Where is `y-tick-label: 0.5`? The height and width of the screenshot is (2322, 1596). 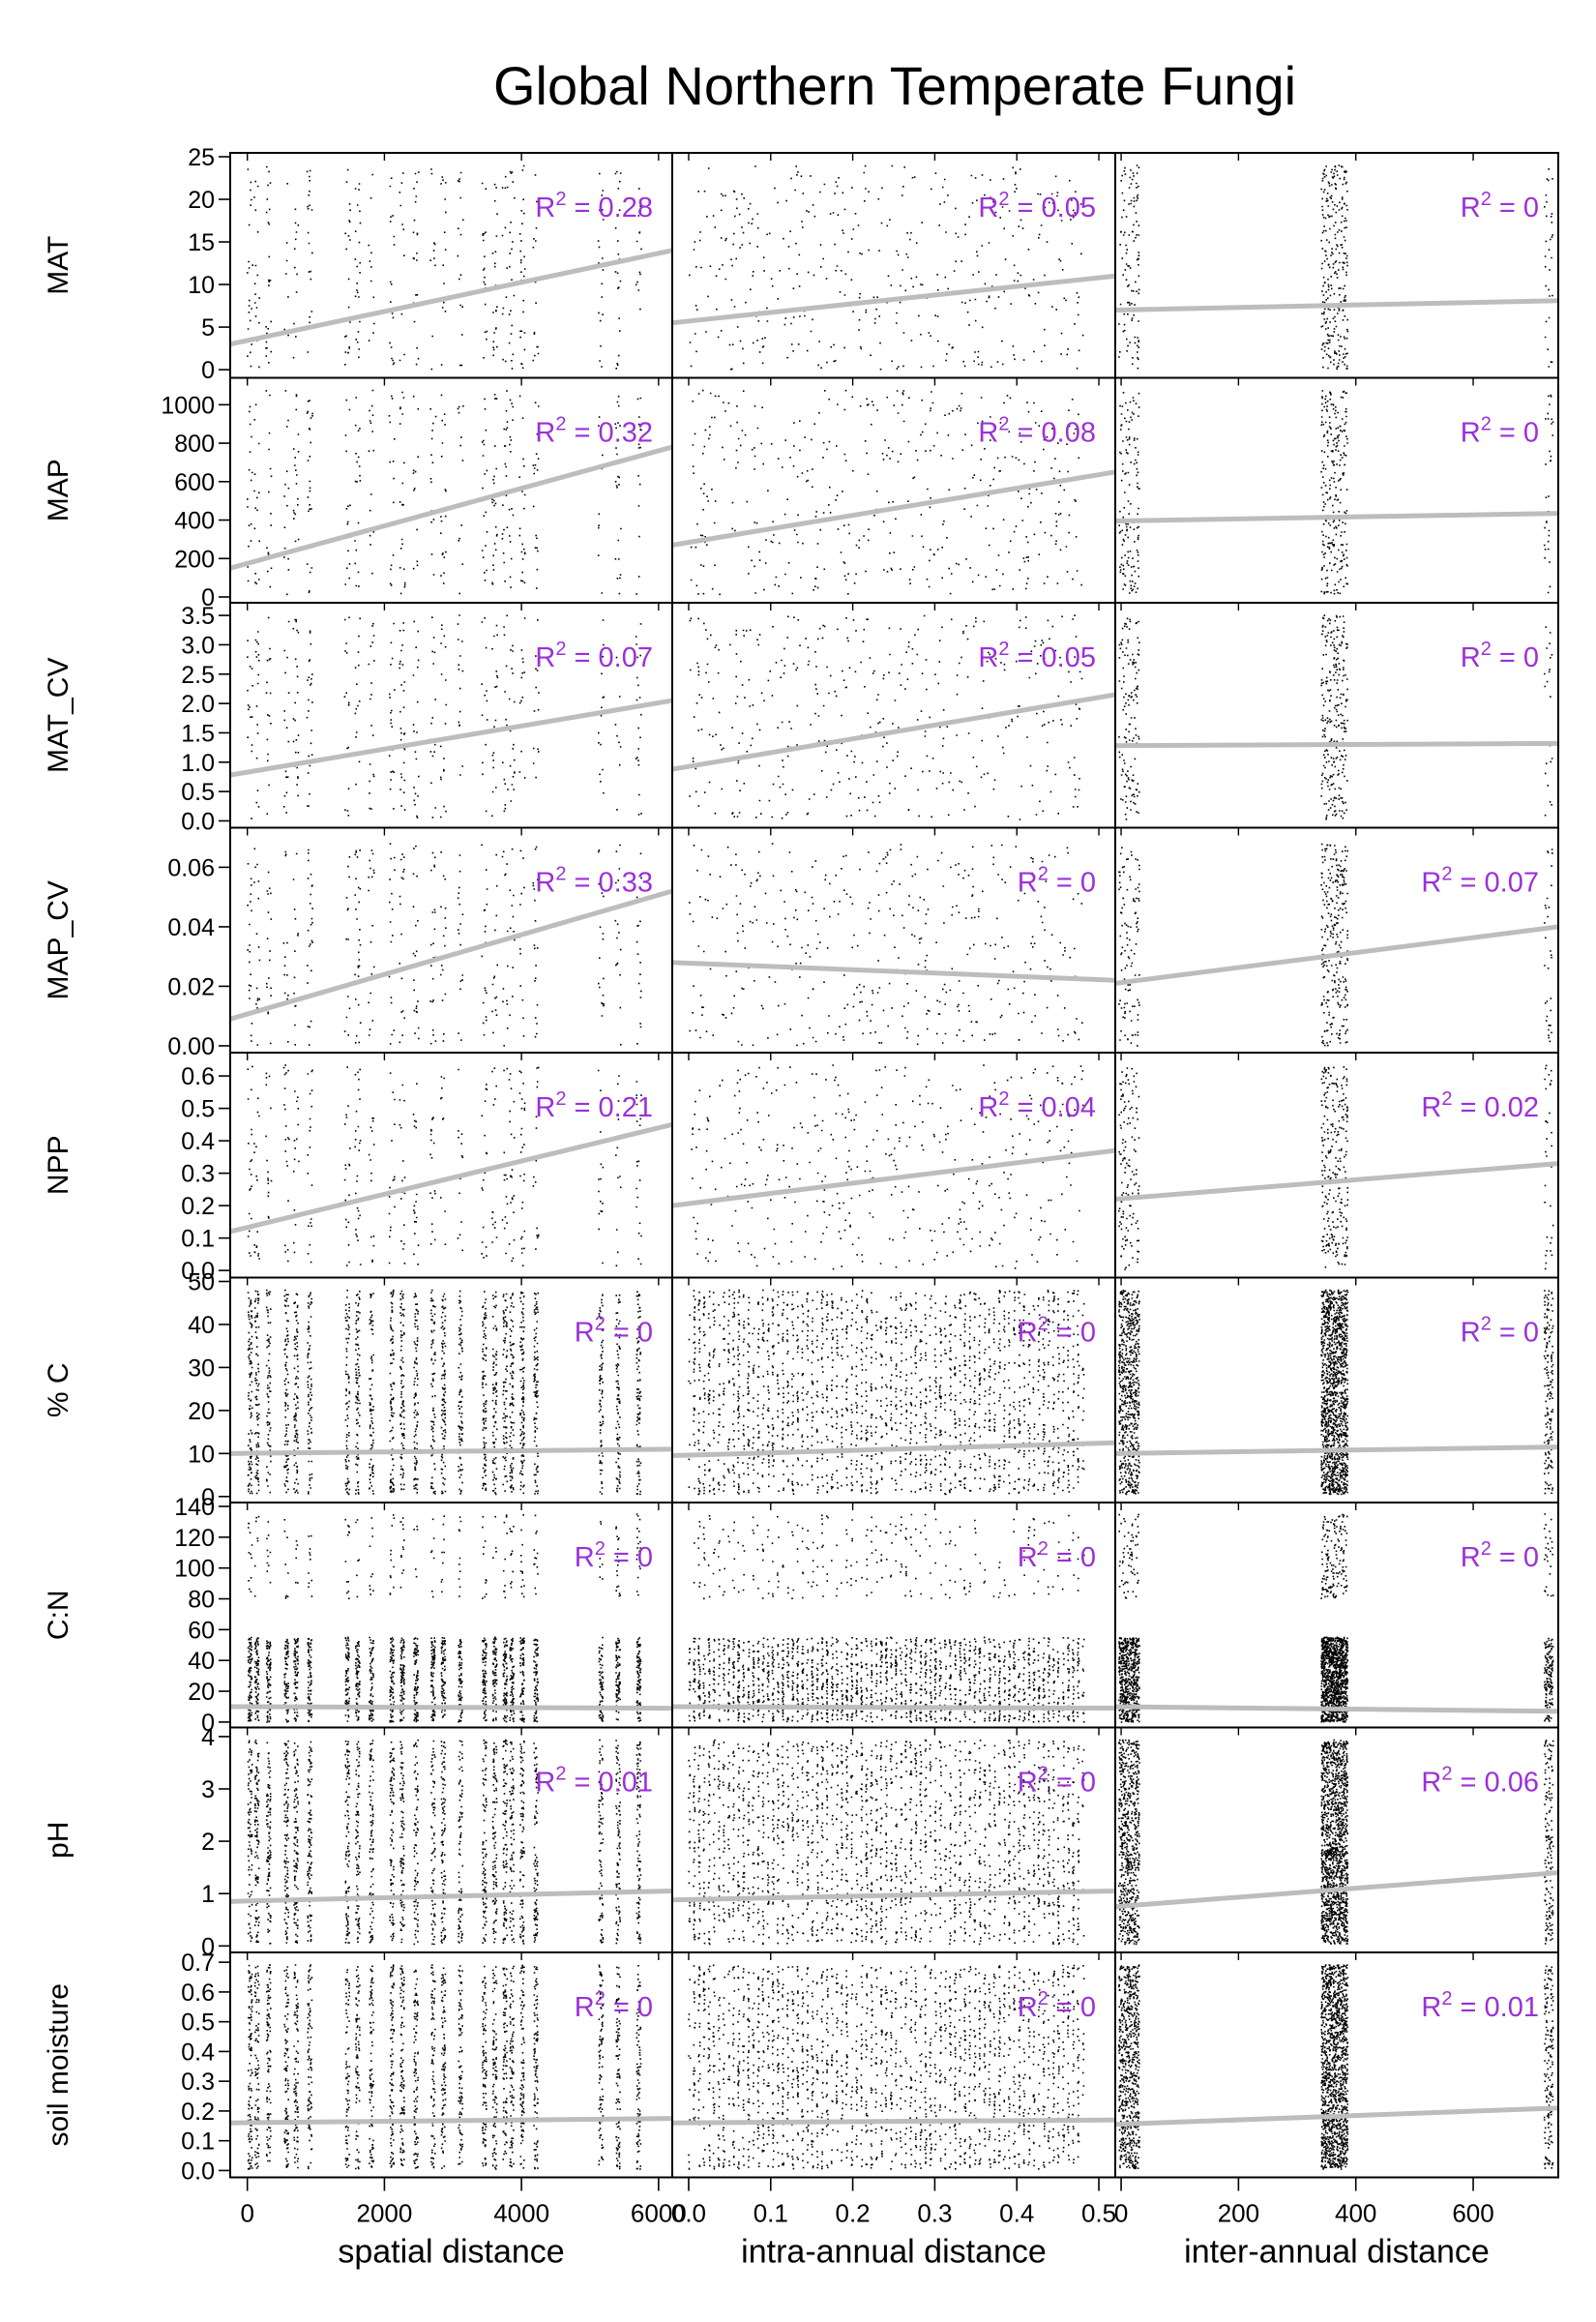 y-tick-label: 0.5 is located at coordinates (198, 792).